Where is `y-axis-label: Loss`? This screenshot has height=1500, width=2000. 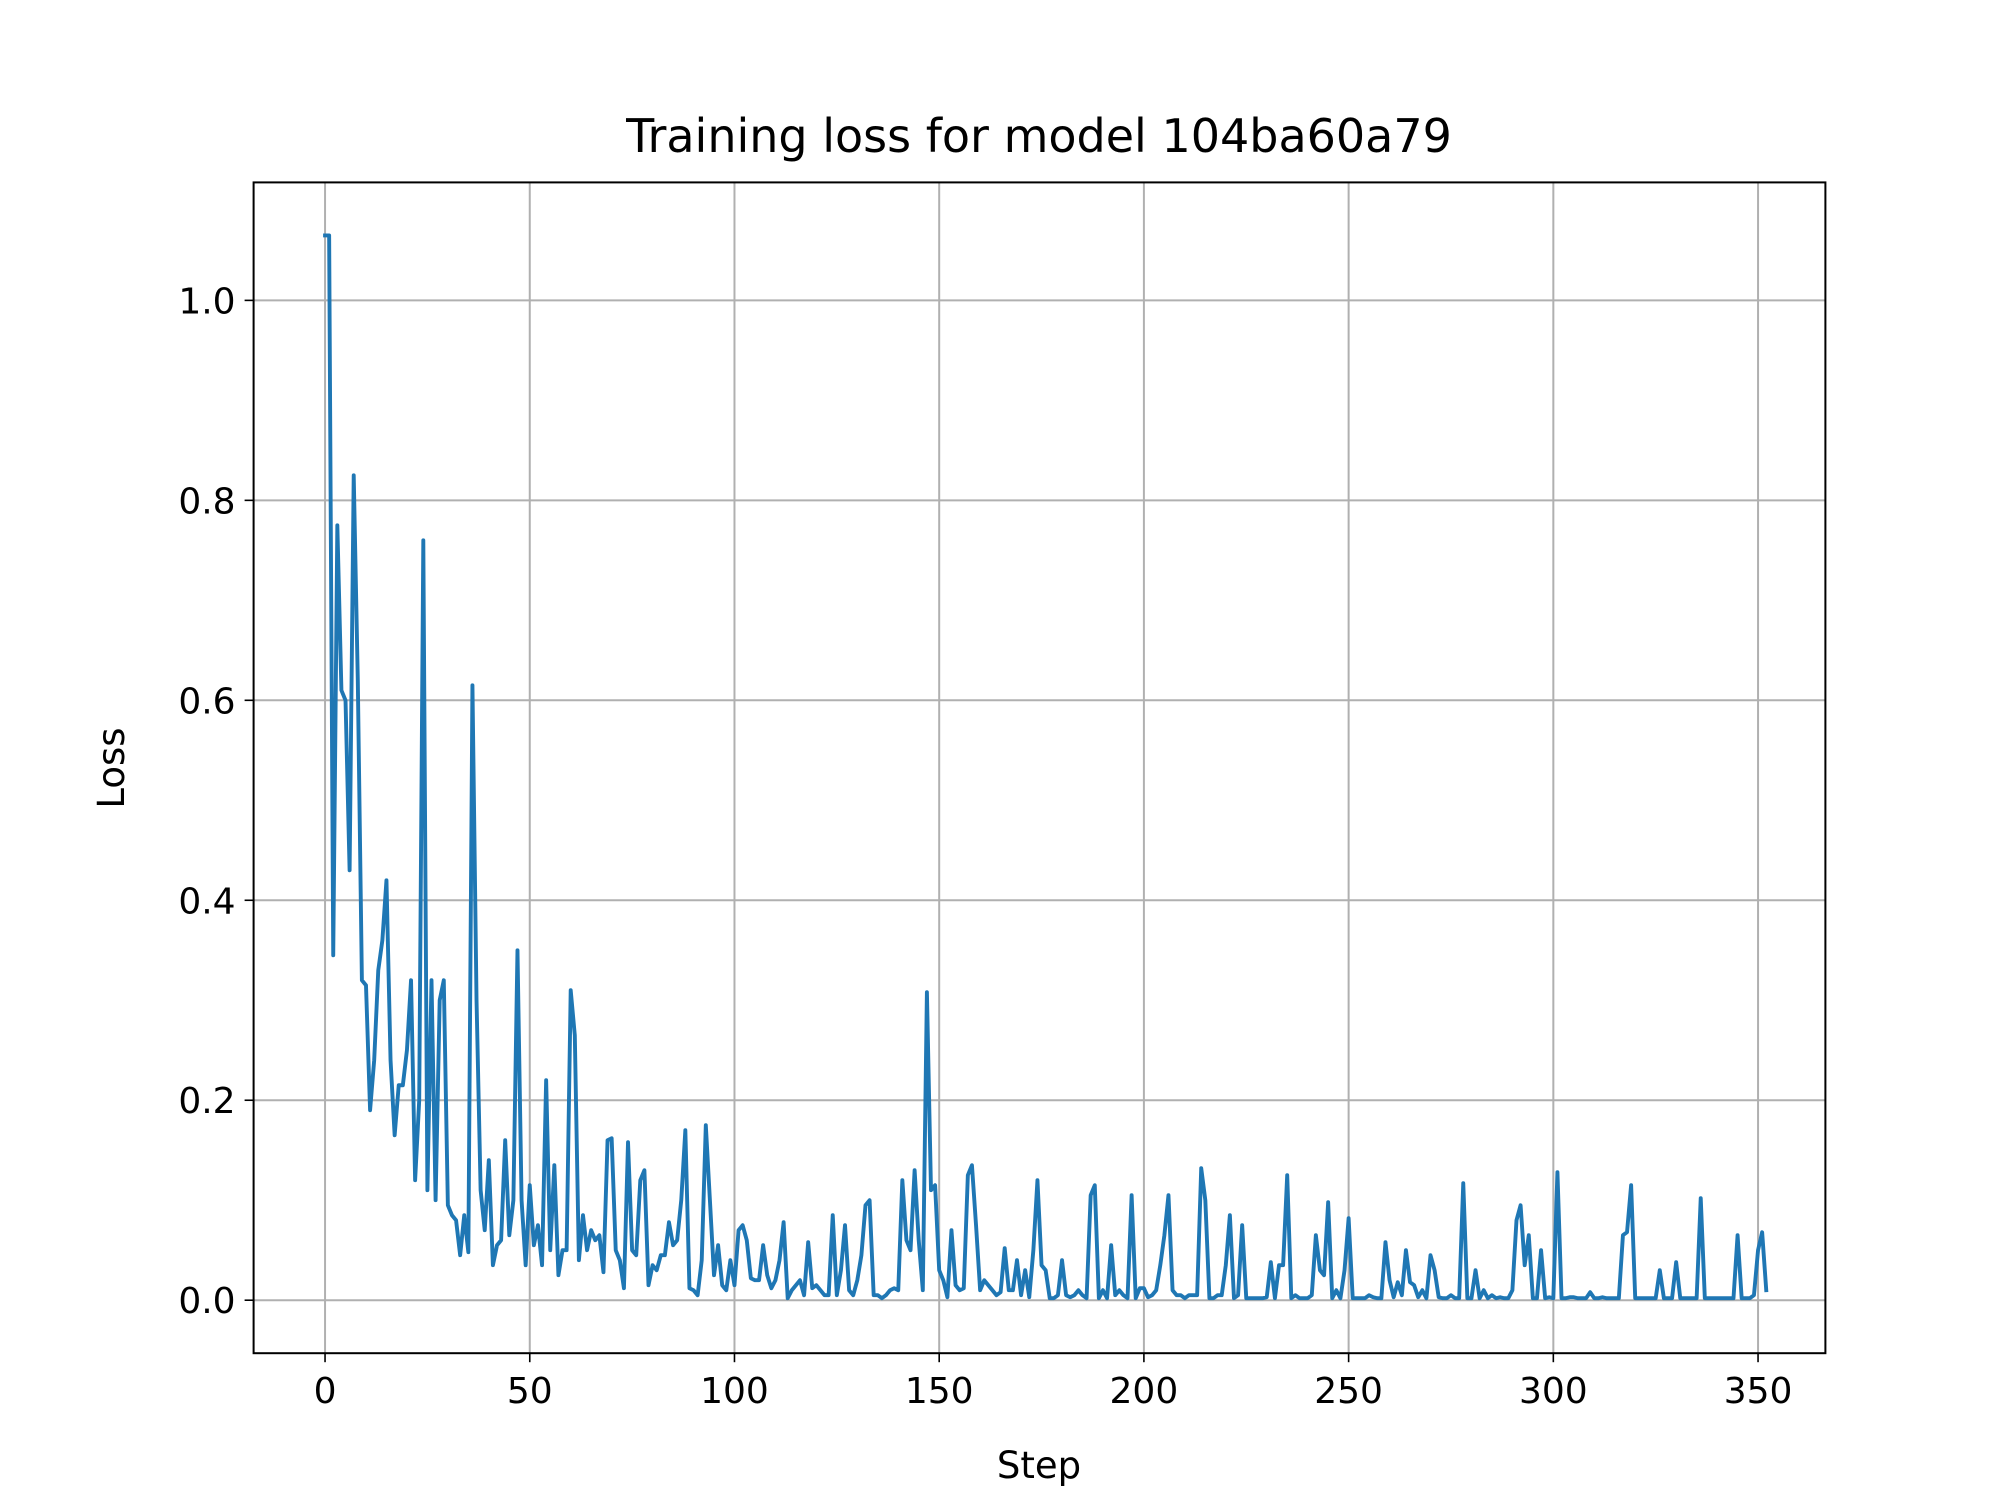
y-axis-label: Loss is located at coordinates (111, 767).